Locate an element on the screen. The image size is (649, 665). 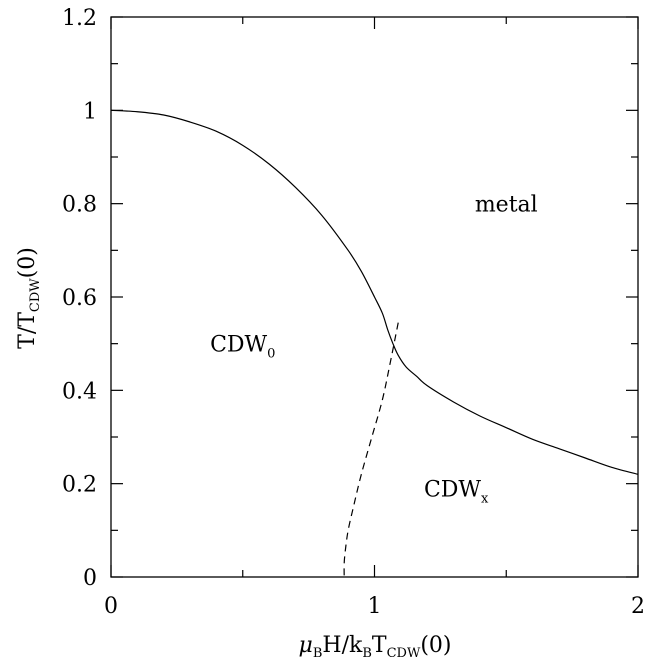
y-tick-label: 0.4 is located at coordinates (79, 391).